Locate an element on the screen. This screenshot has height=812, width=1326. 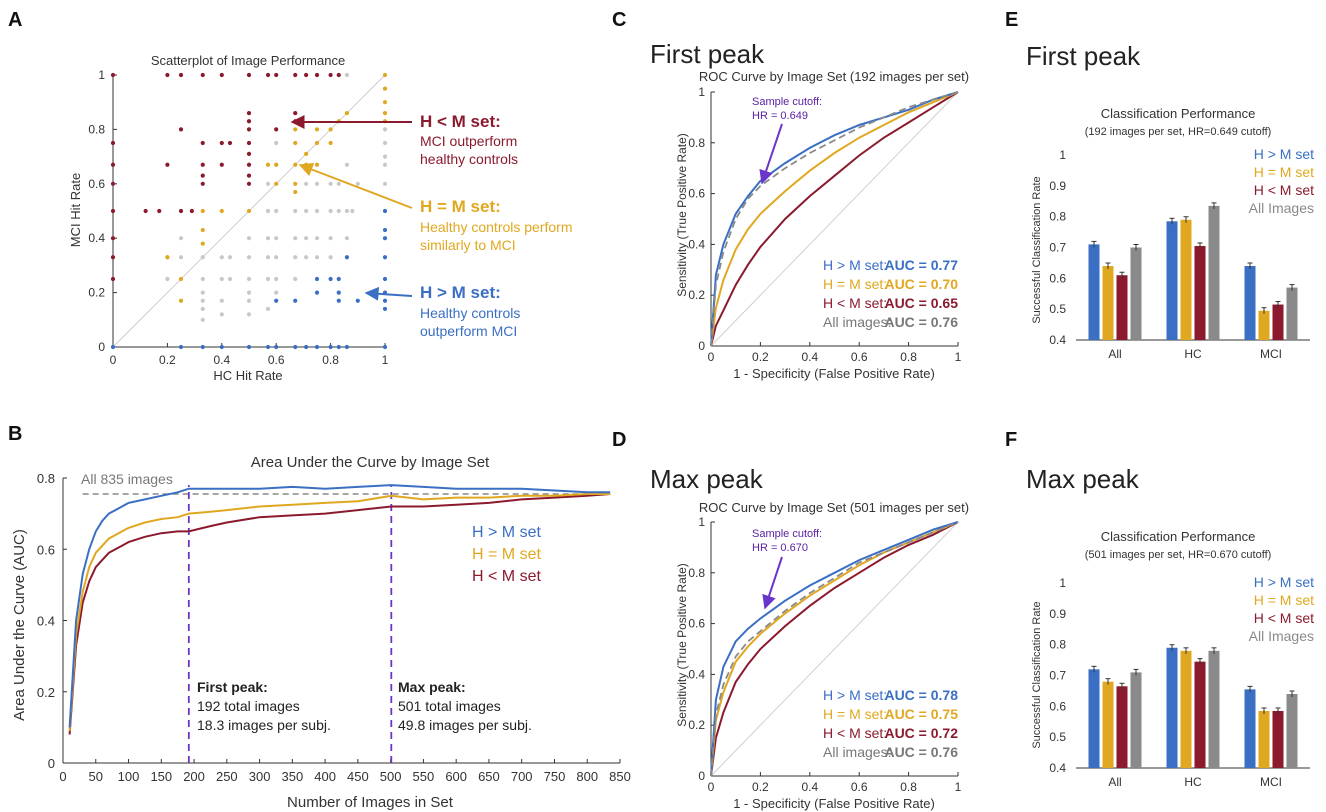
panel-a-ytick-label: 0.2 is located at coordinates (96, 293).